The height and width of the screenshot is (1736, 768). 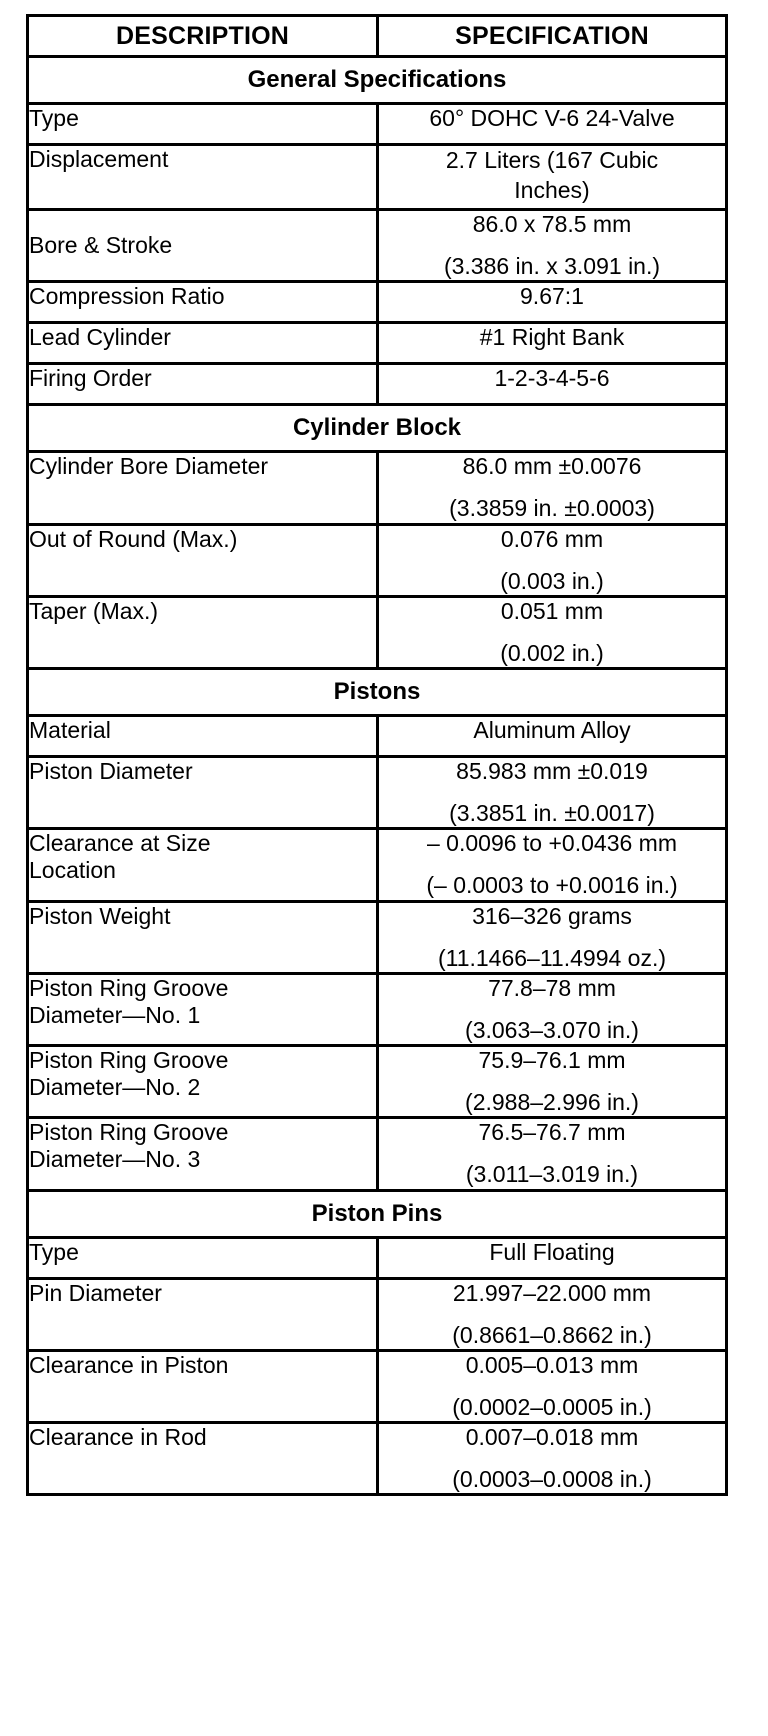 I want to click on table-row: Material Aluminum Alloy, so click(x=377, y=736).